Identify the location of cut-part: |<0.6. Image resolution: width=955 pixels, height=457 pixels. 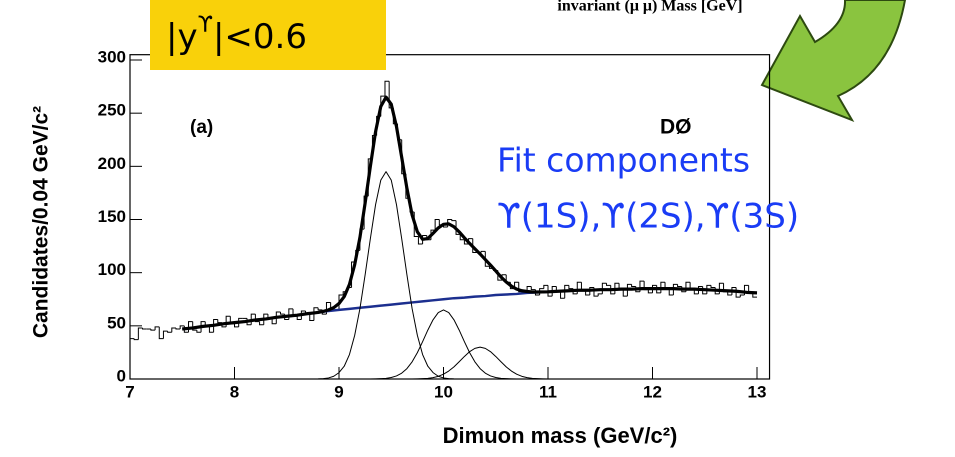
(260, 37).